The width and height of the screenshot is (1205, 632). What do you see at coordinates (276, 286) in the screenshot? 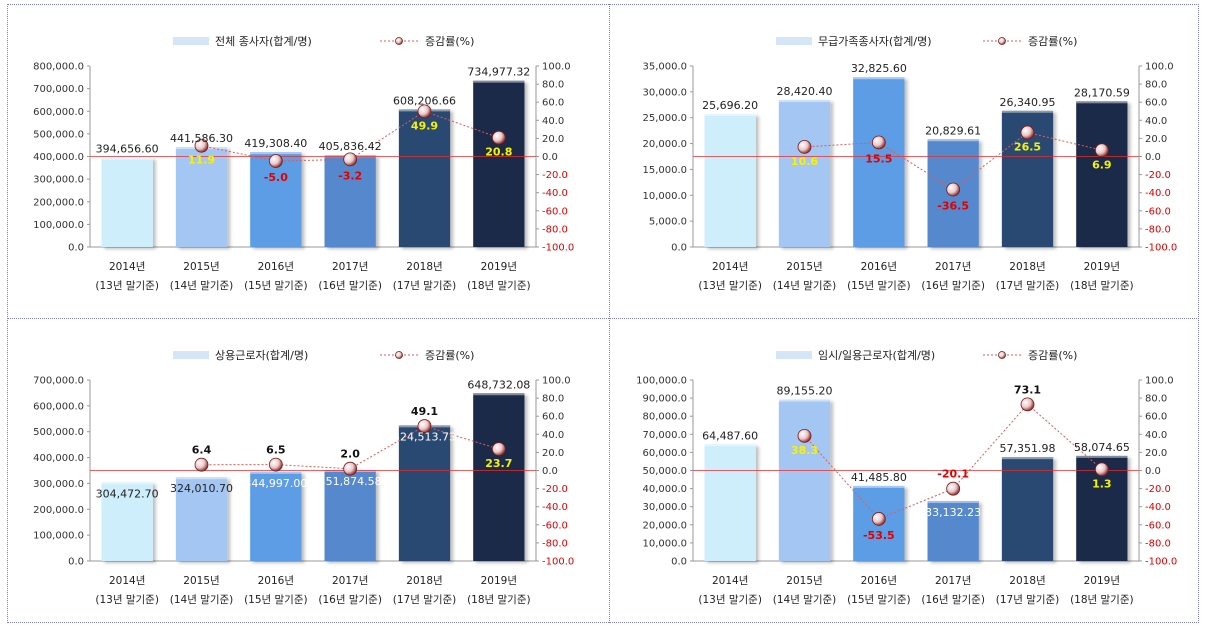
I see `x-tick-sublabel: (15년 말기준)` at bounding box center [276, 286].